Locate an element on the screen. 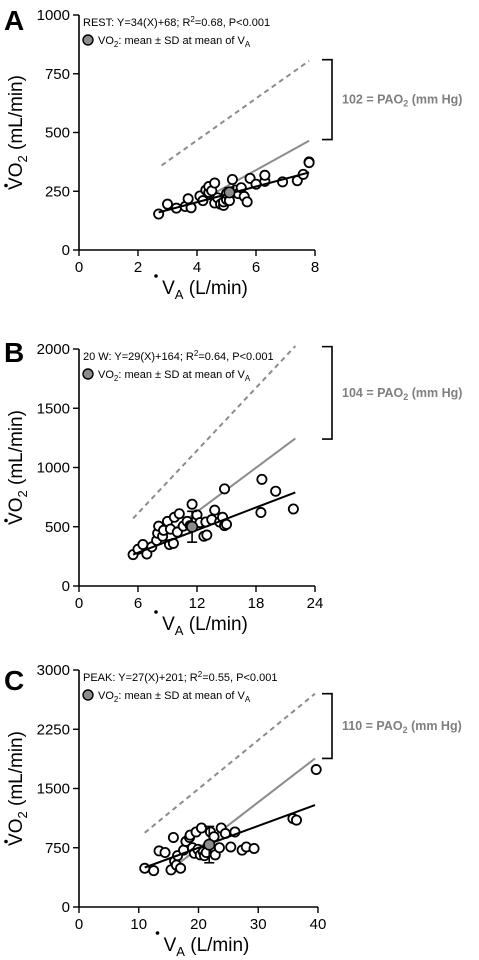 This screenshot has width=479, height=960. x-tick-label: 20 is located at coordinates (198, 924).